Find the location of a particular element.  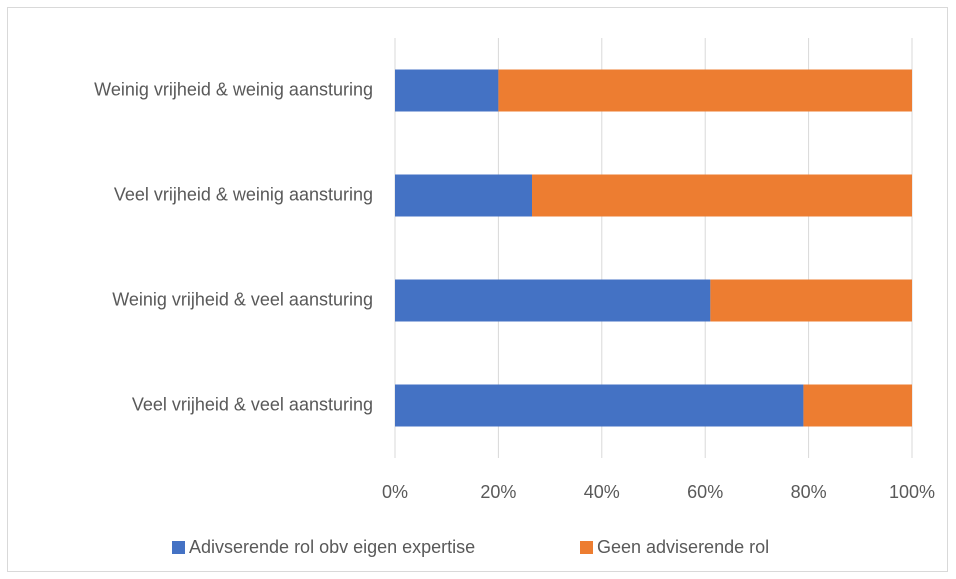

x-tick-label: 60% is located at coordinates (705, 492).